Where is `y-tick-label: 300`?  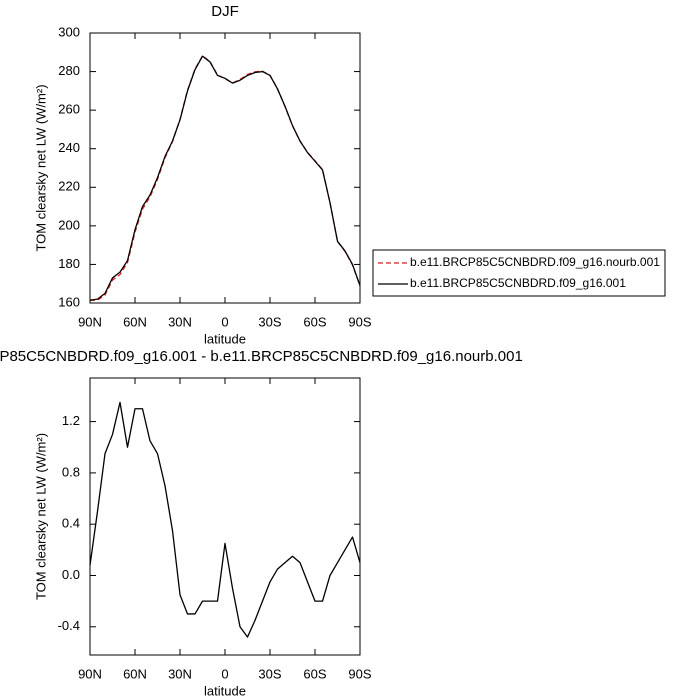
y-tick-label: 300 is located at coordinates (69, 31).